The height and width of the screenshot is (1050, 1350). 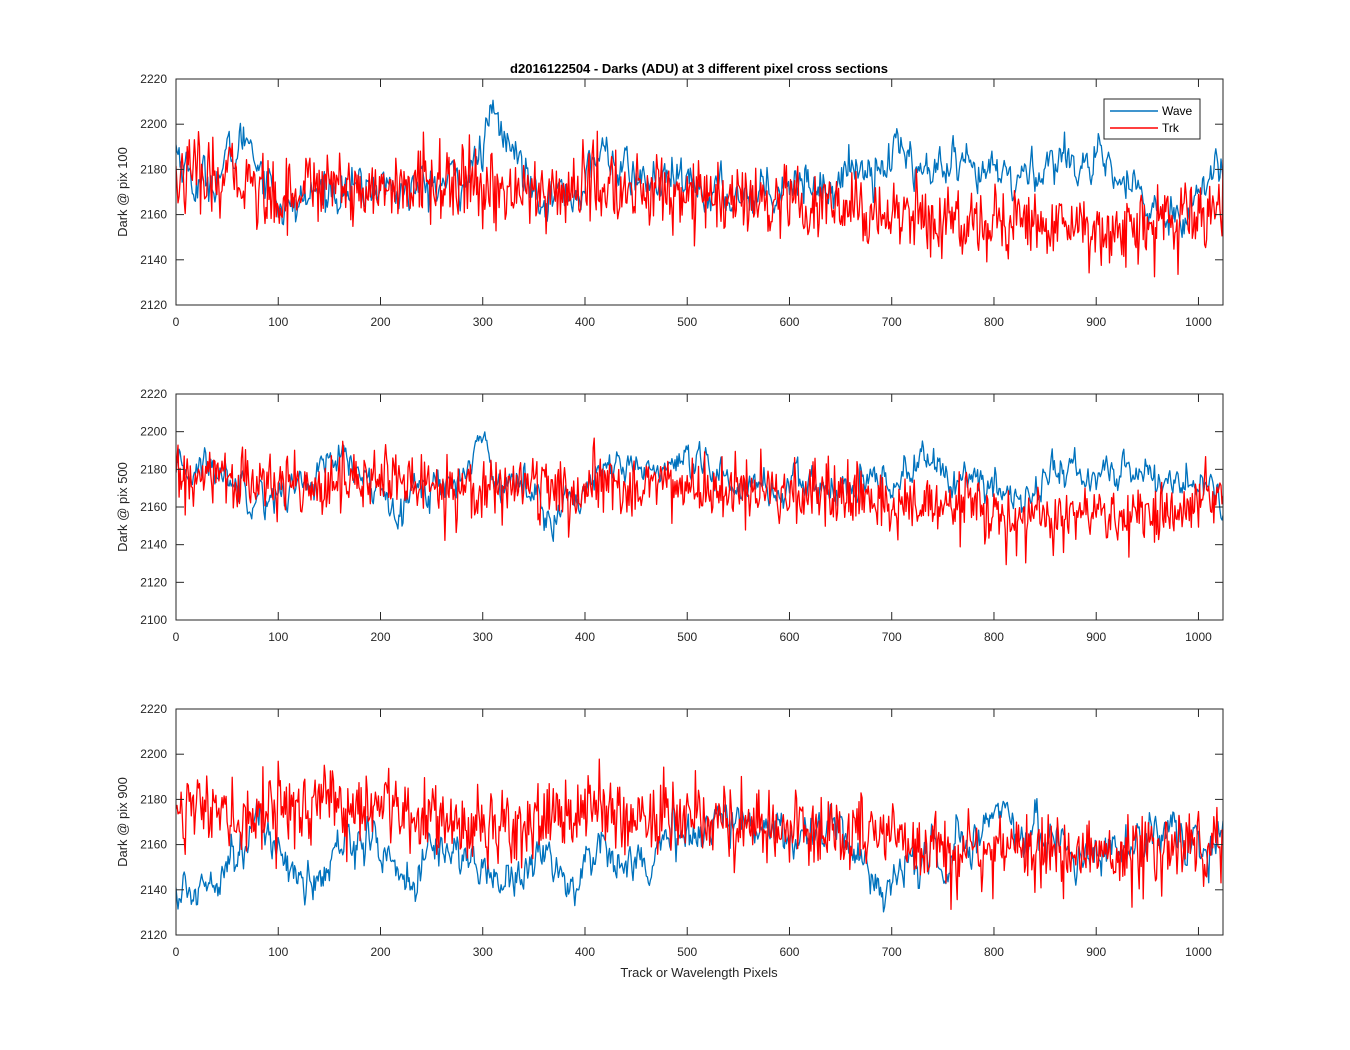 What do you see at coordinates (153, 469) in the screenshot?
I see `y-tick-label-2180-pix-500: 2180` at bounding box center [153, 469].